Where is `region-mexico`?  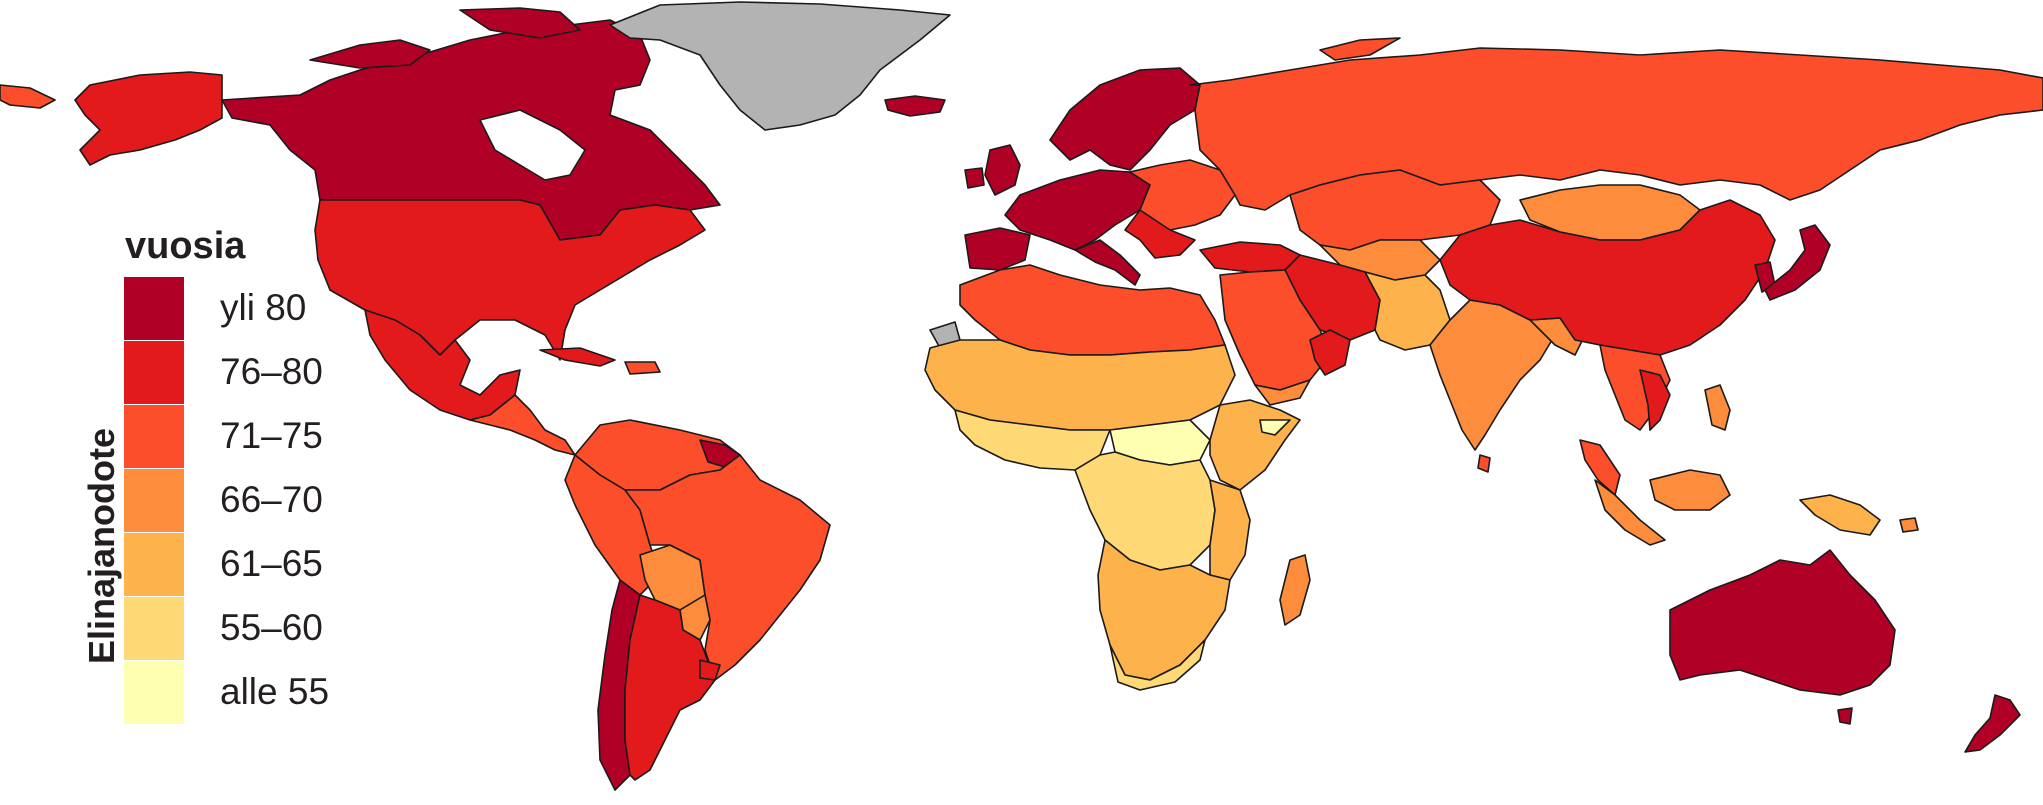
region-mexico is located at coordinates (442, 365).